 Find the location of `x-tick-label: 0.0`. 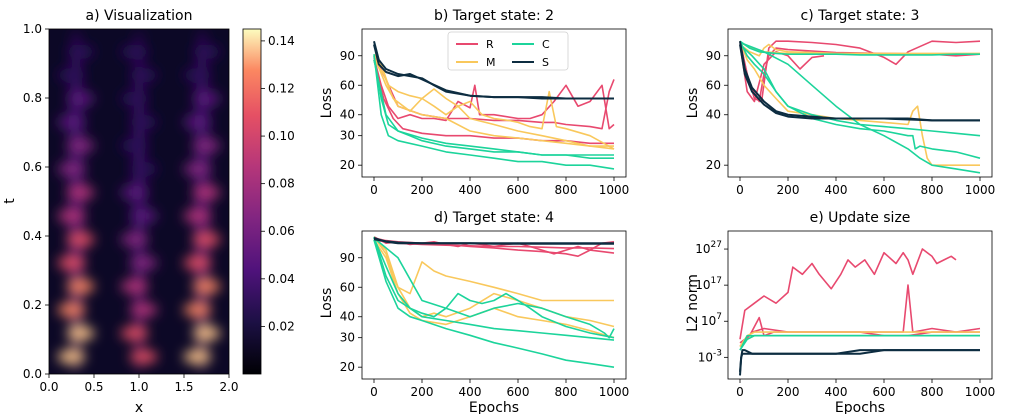

x-tick-label: 0.0 is located at coordinates (48, 387).